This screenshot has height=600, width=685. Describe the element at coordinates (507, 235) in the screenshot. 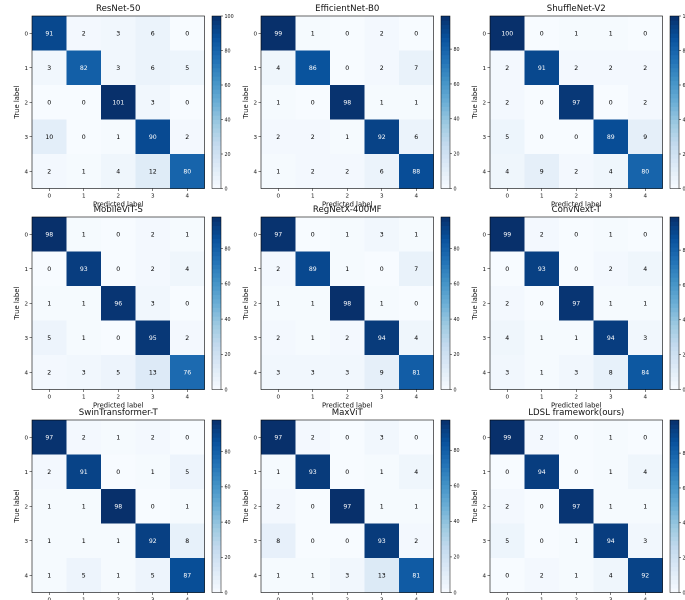

I see `cell-value-label: 99` at that location.